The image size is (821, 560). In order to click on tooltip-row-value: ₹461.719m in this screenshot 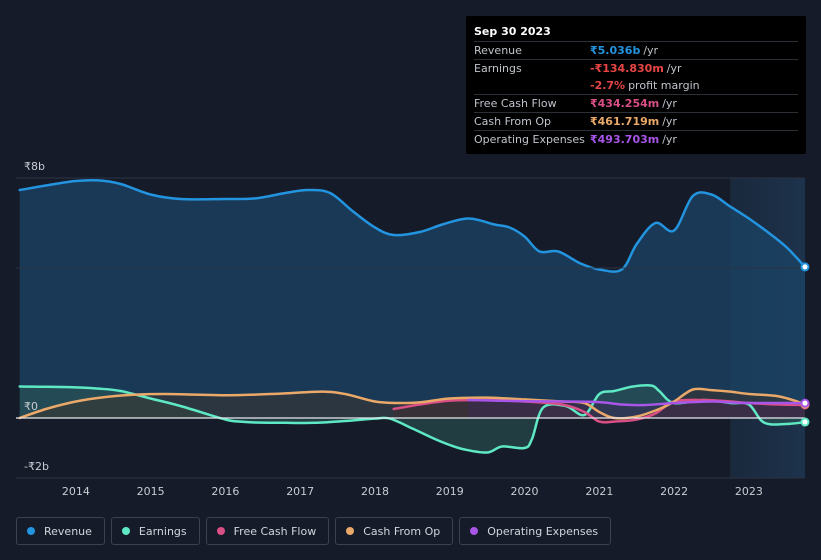, I will do `click(625, 121)`.